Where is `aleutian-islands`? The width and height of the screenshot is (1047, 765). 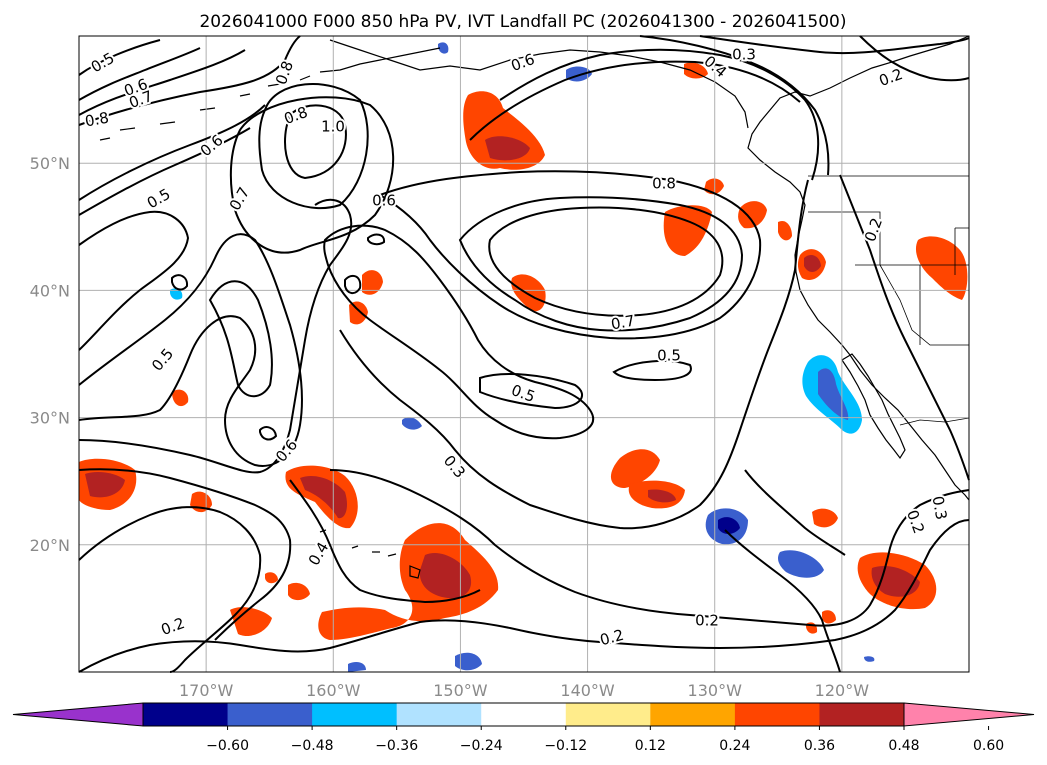
aleutian-islands is located at coordinates (270, 94).